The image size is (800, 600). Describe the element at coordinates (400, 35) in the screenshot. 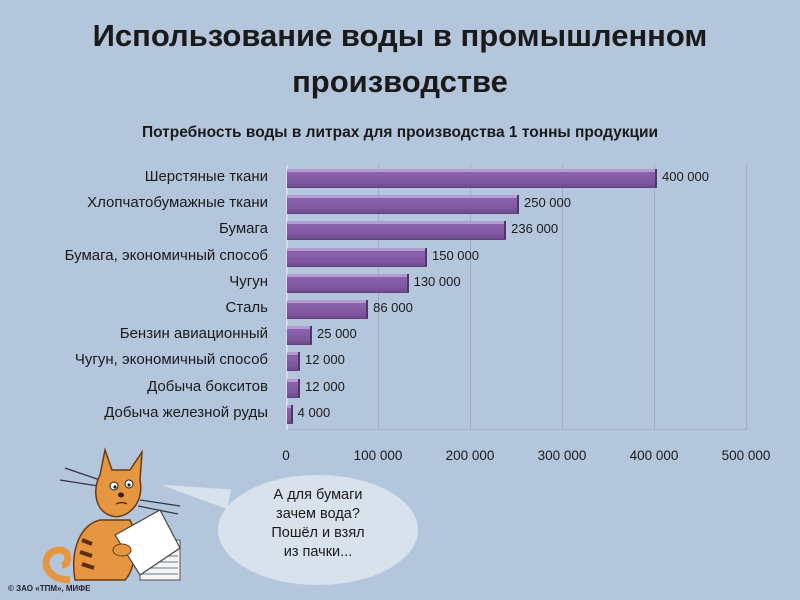

I see `title-line-1: Использование воды в промышленном` at that location.